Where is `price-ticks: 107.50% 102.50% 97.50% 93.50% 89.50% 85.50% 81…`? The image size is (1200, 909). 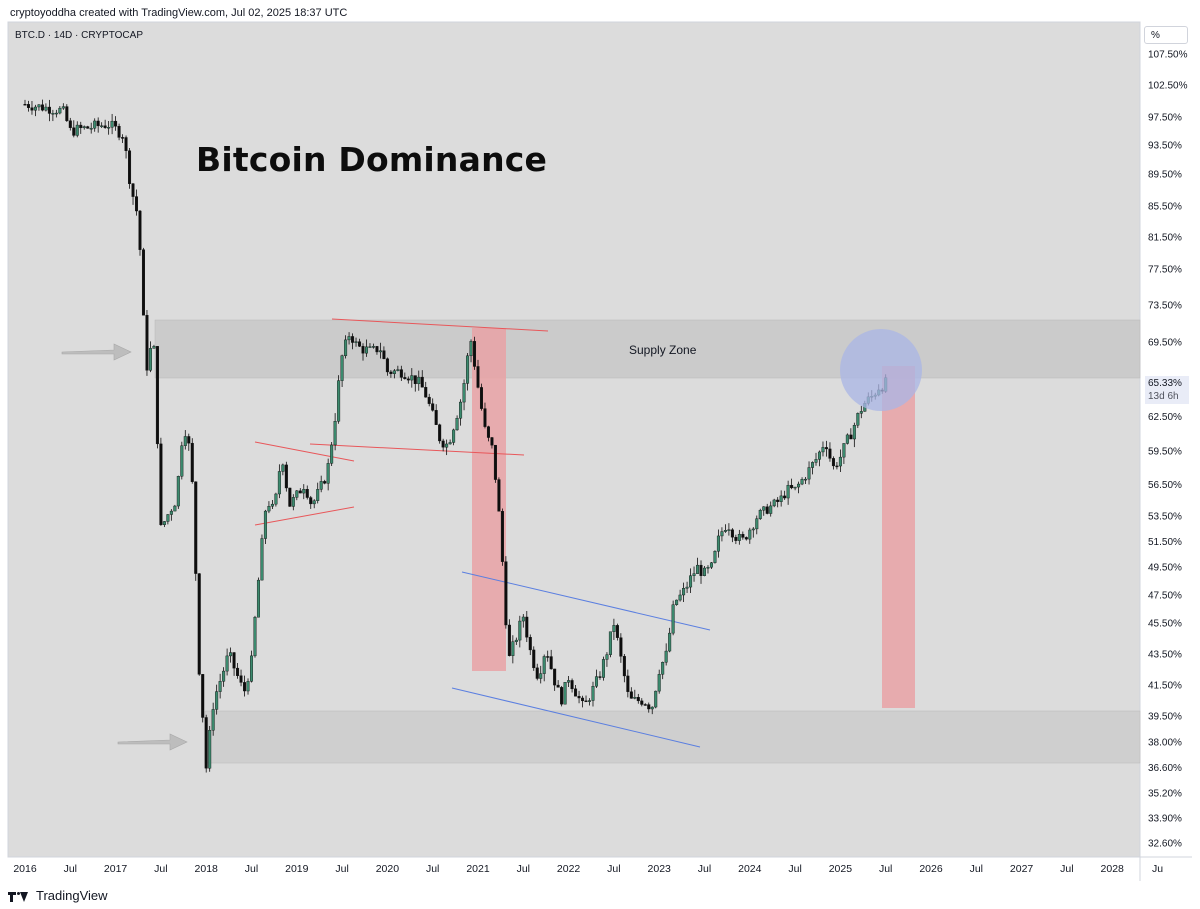 price-ticks: 107.50% 102.50% 97.50% 93.50% 89.50% 85.50% 81… is located at coordinates (1168, 450).